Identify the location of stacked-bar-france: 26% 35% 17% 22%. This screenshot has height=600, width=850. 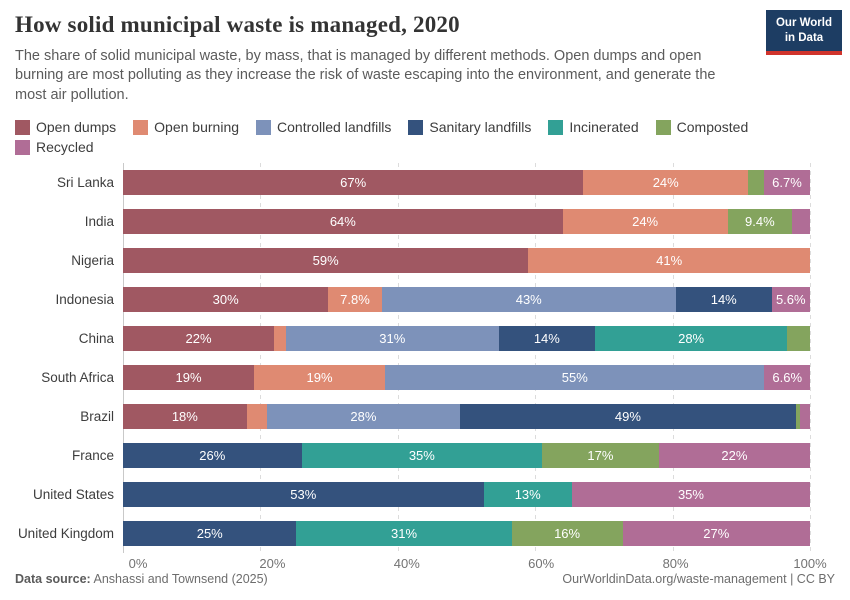
(466, 456).